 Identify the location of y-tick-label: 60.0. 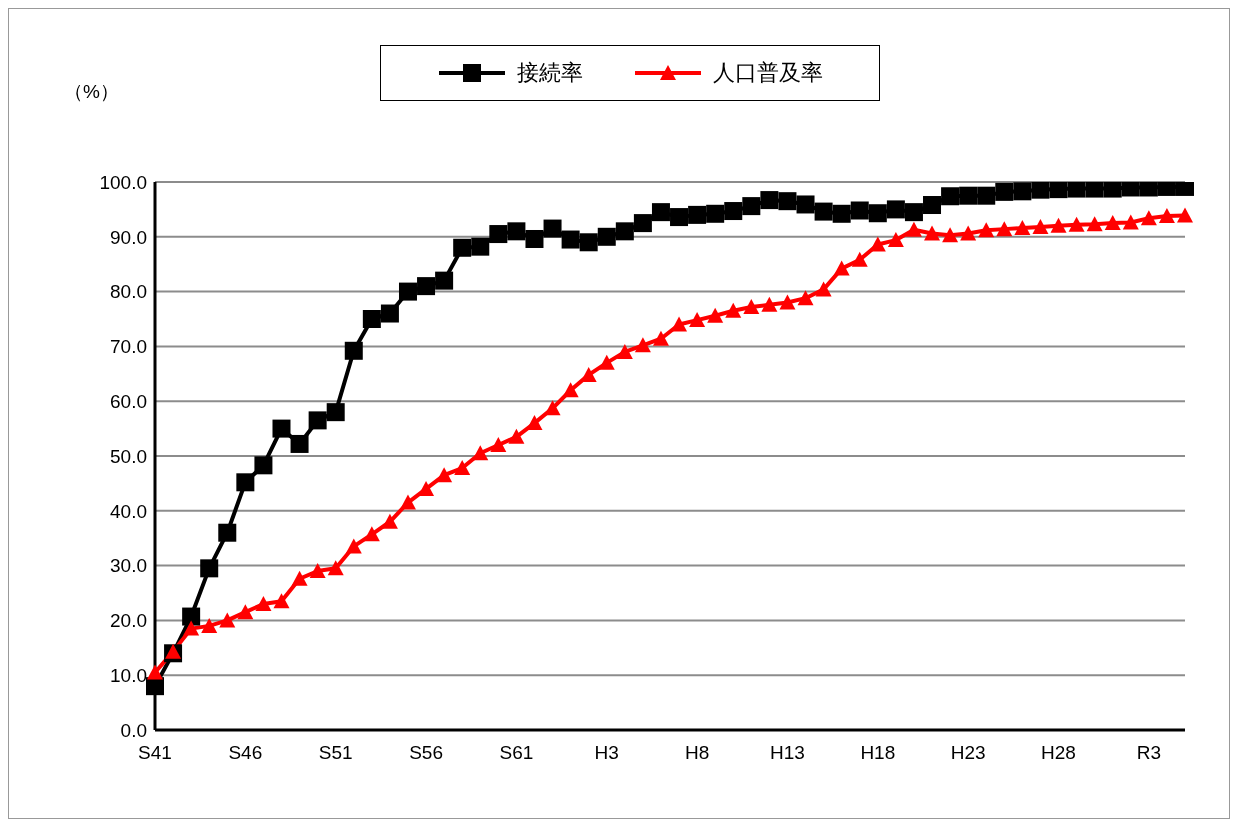
(128, 401).